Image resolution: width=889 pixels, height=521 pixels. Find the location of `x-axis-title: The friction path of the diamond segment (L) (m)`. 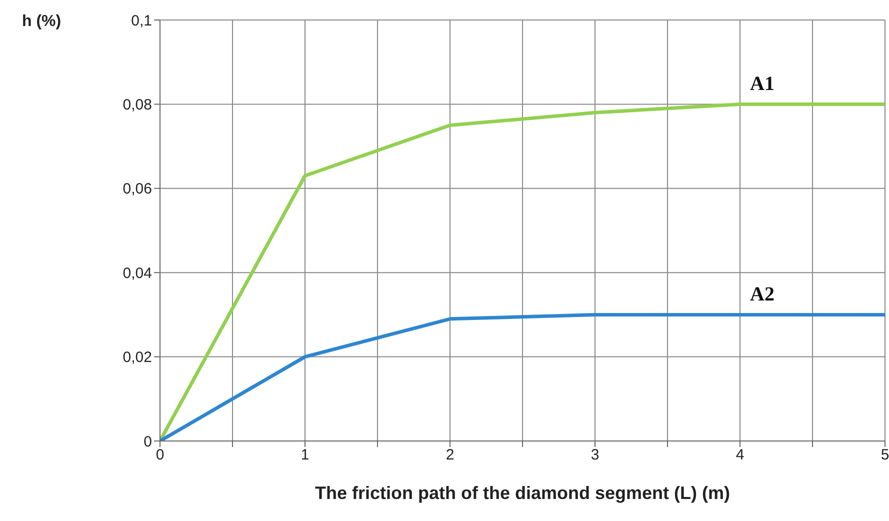

x-axis-title: The friction path of the diamond segment (L) (m) is located at coordinates (522, 493).